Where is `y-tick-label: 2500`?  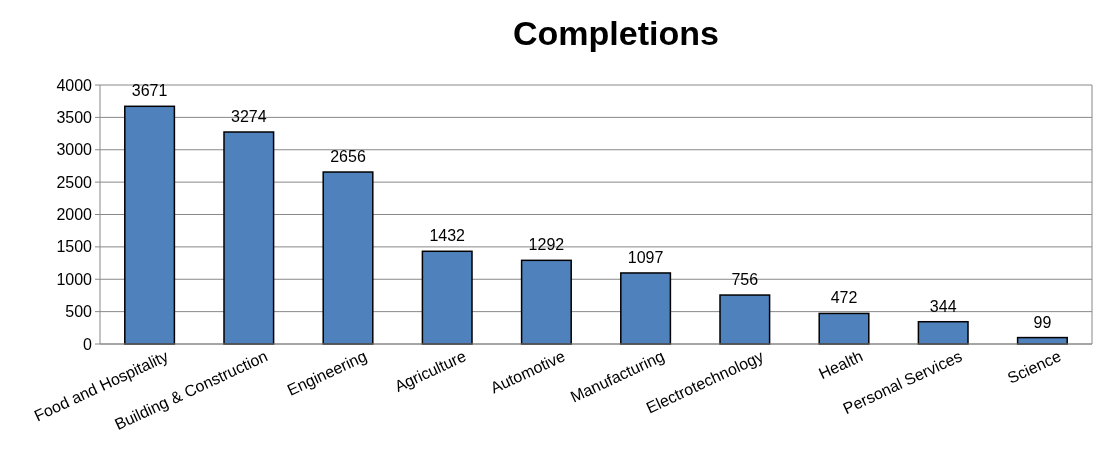 y-tick-label: 2500 is located at coordinates (74, 182).